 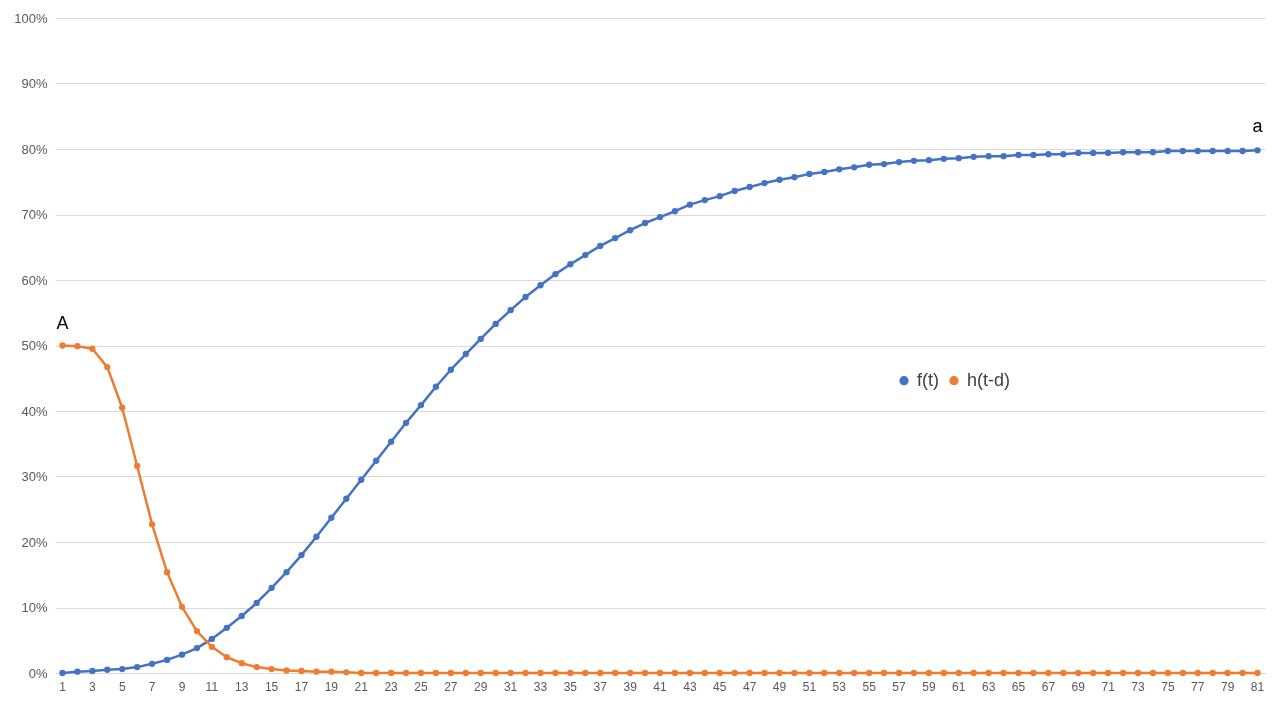 What do you see at coordinates (34, 83) in the screenshot?
I see `y-tick-label: 90%` at bounding box center [34, 83].